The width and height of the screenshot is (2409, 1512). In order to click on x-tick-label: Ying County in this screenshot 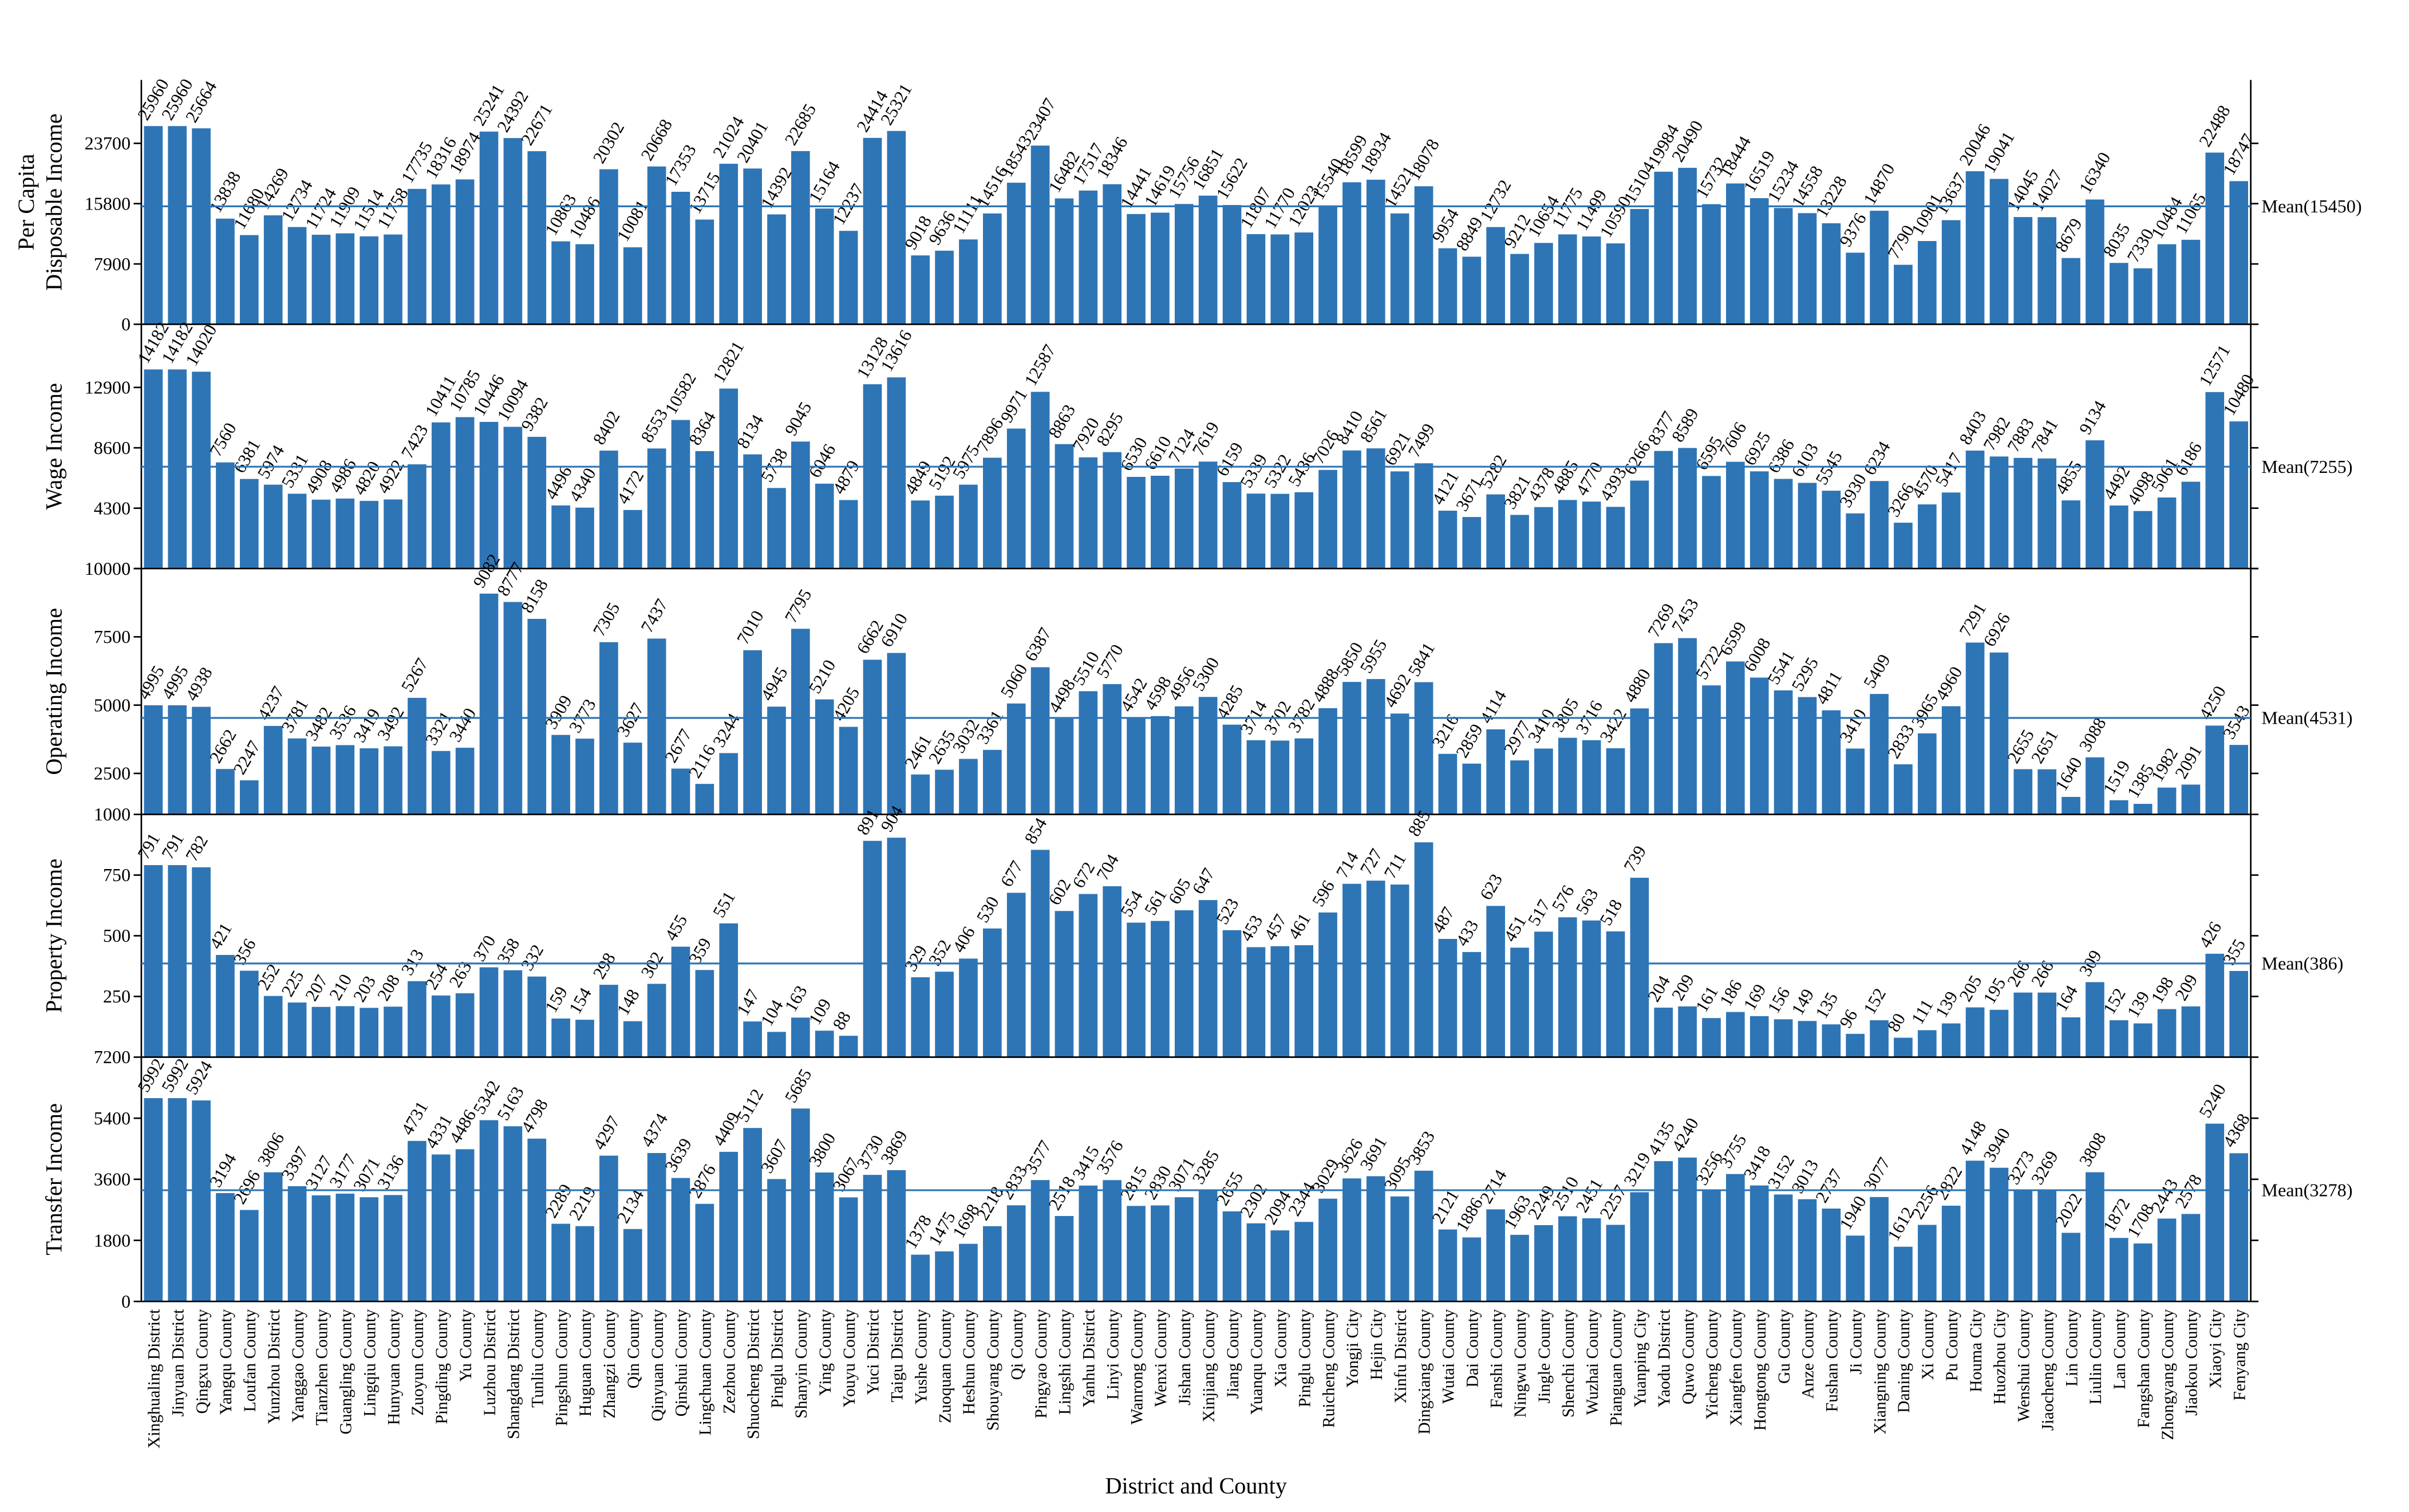, I will do `click(825, 1352)`.